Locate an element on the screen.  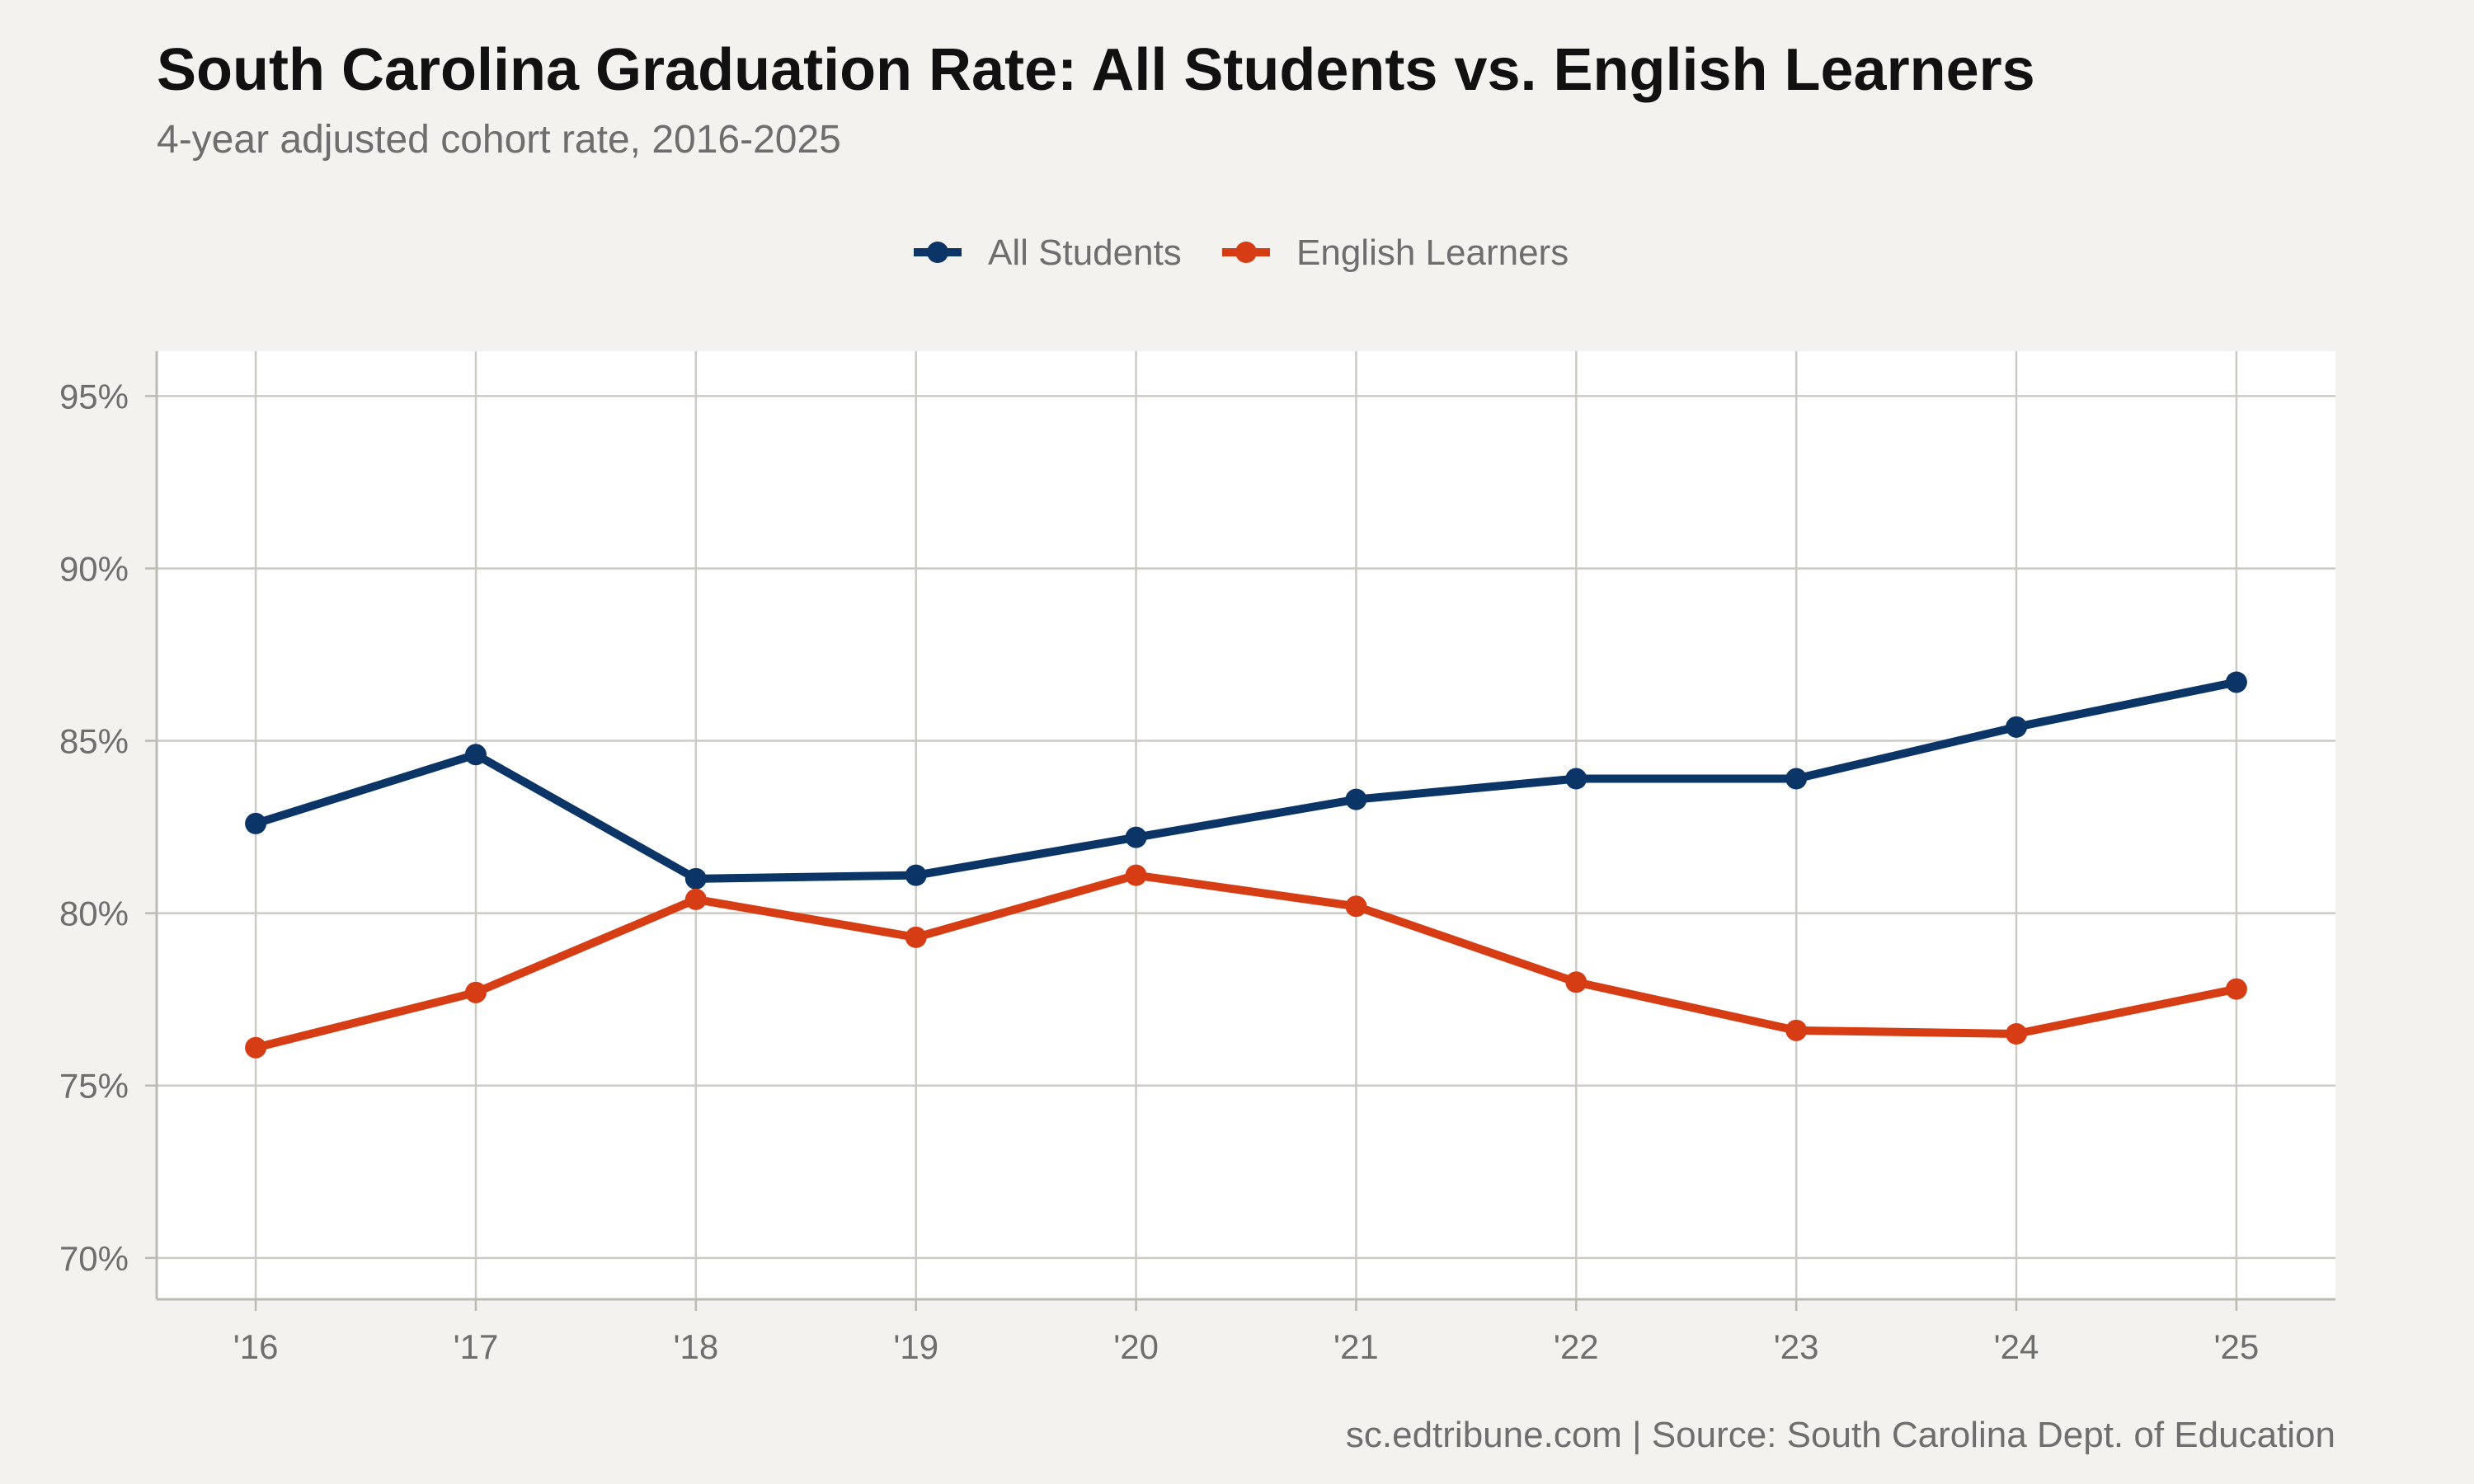
x-tick-label: '22 is located at coordinates (1576, 1346).